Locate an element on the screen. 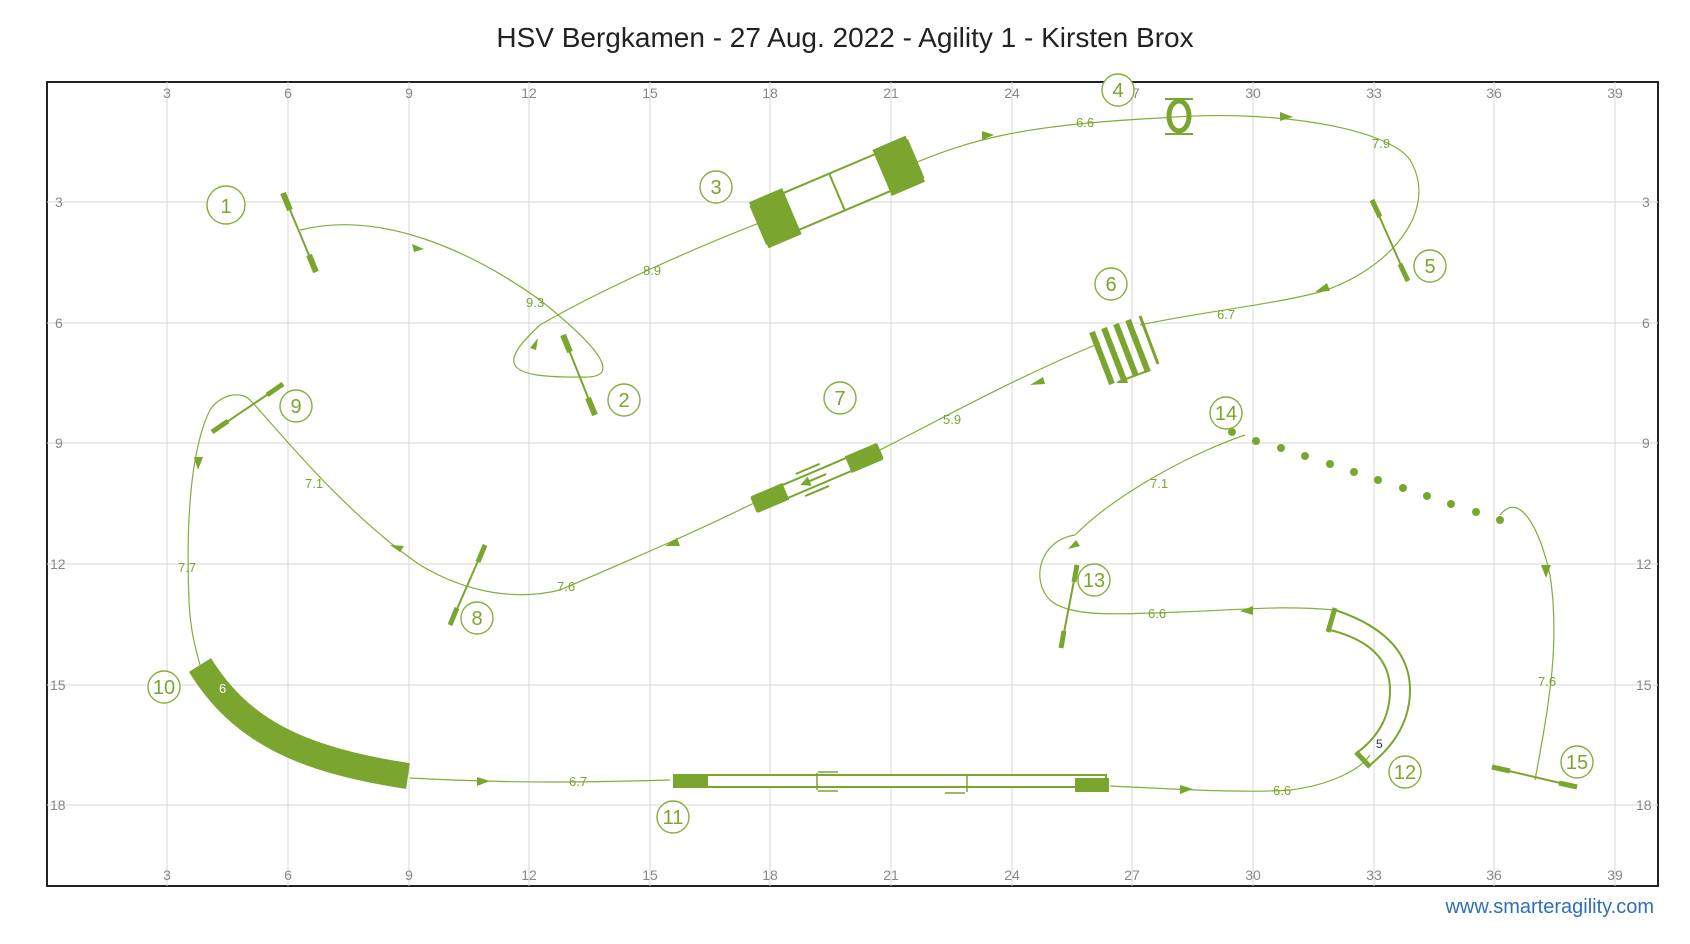  distance-label: 7.7 is located at coordinates (187, 567).